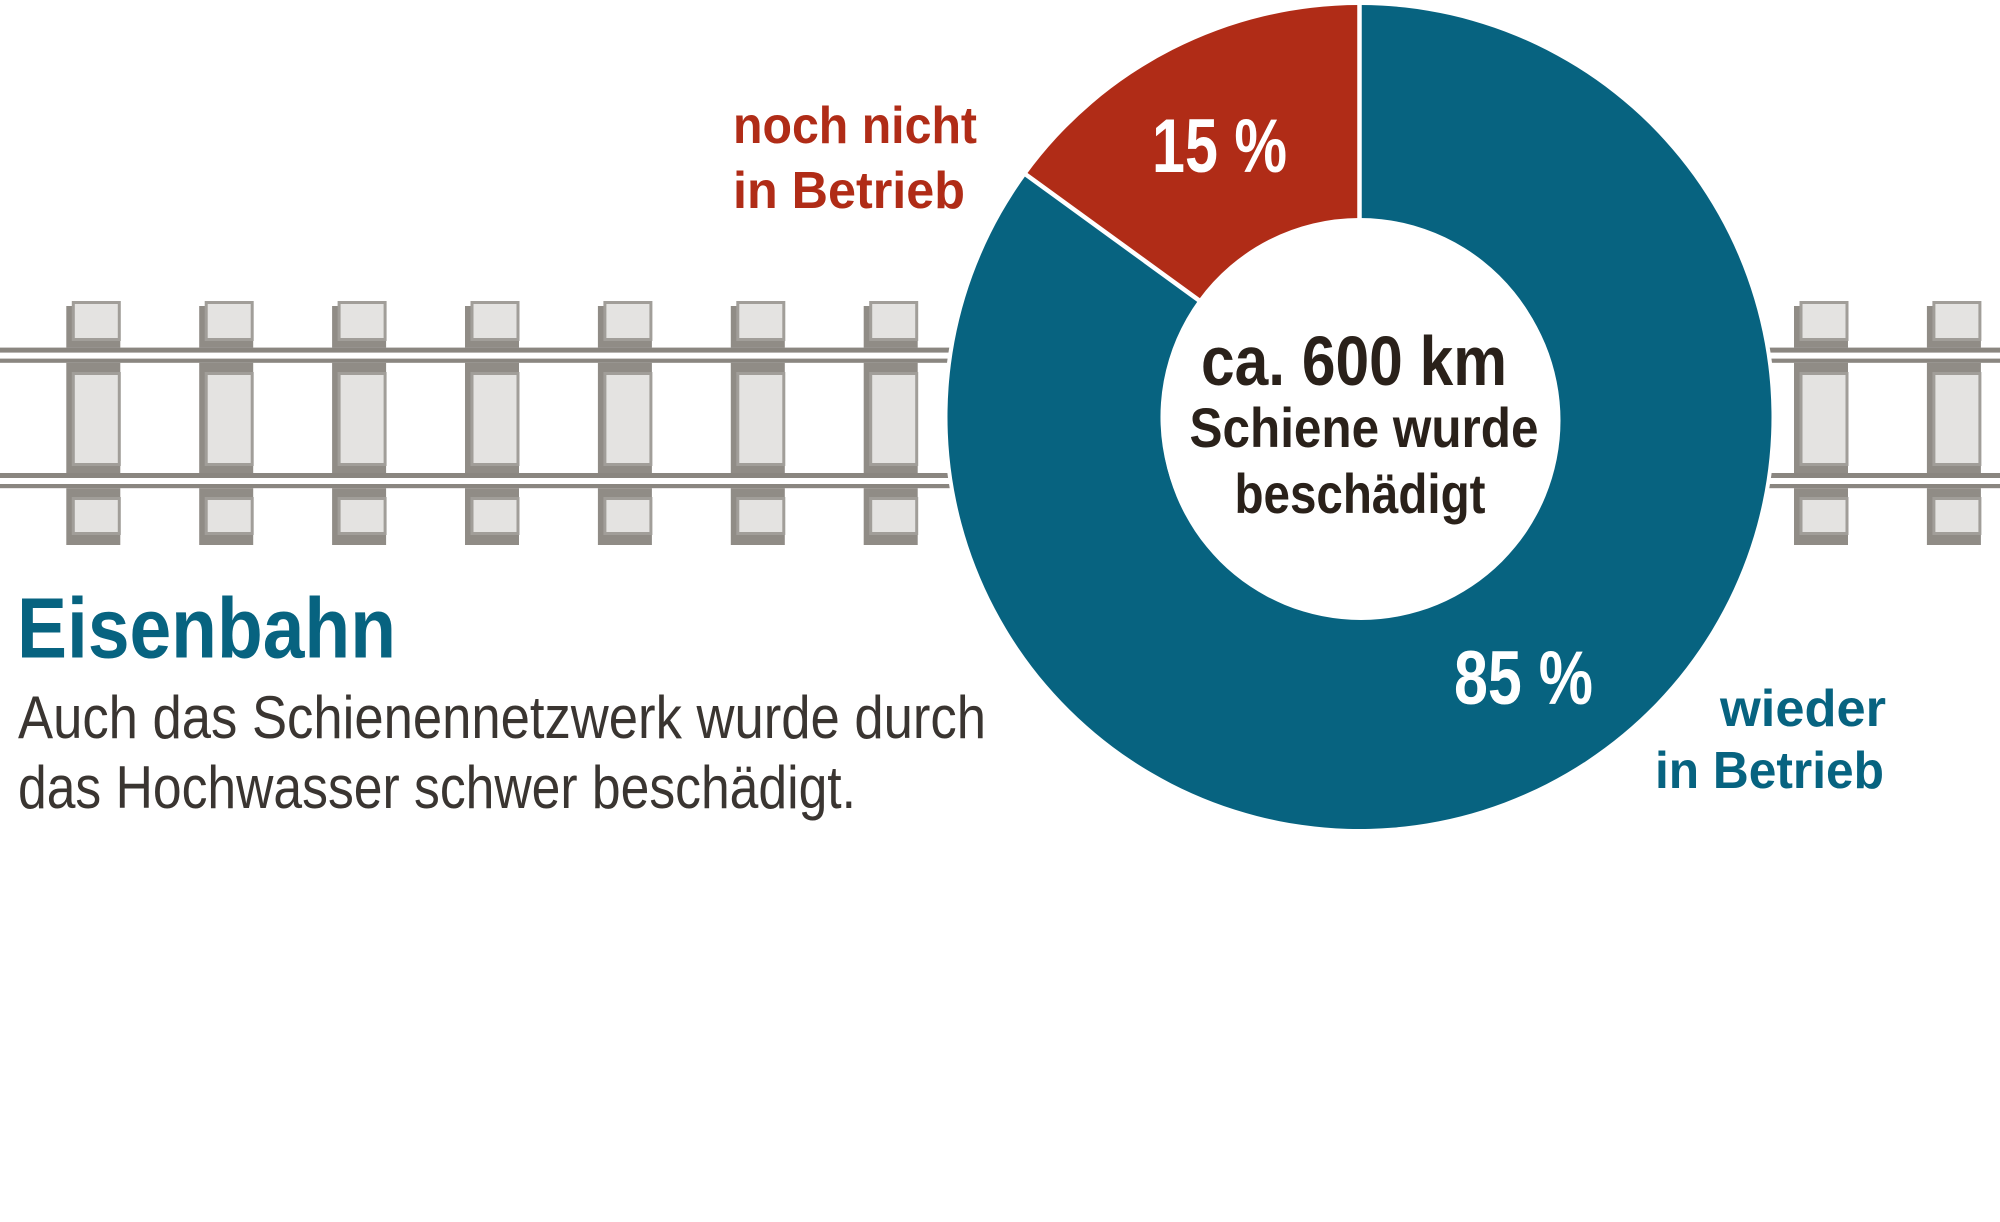 The height and width of the screenshot is (1222, 2000). Describe the element at coordinates (1364, 427) in the screenshot. I see `svg-text: Schiene wurde` at that location.